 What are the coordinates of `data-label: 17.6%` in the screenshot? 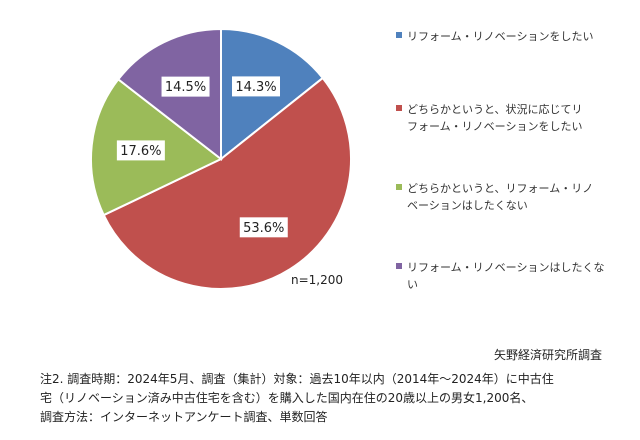 It's located at (140, 150).